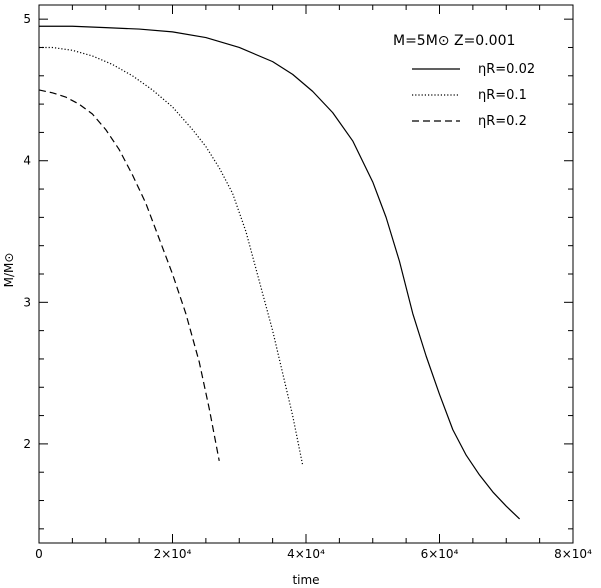 The height and width of the screenshot is (588, 601). What do you see at coordinates (27, 161) in the screenshot?
I see `y-tick-label: 4` at bounding box center [27, 161].